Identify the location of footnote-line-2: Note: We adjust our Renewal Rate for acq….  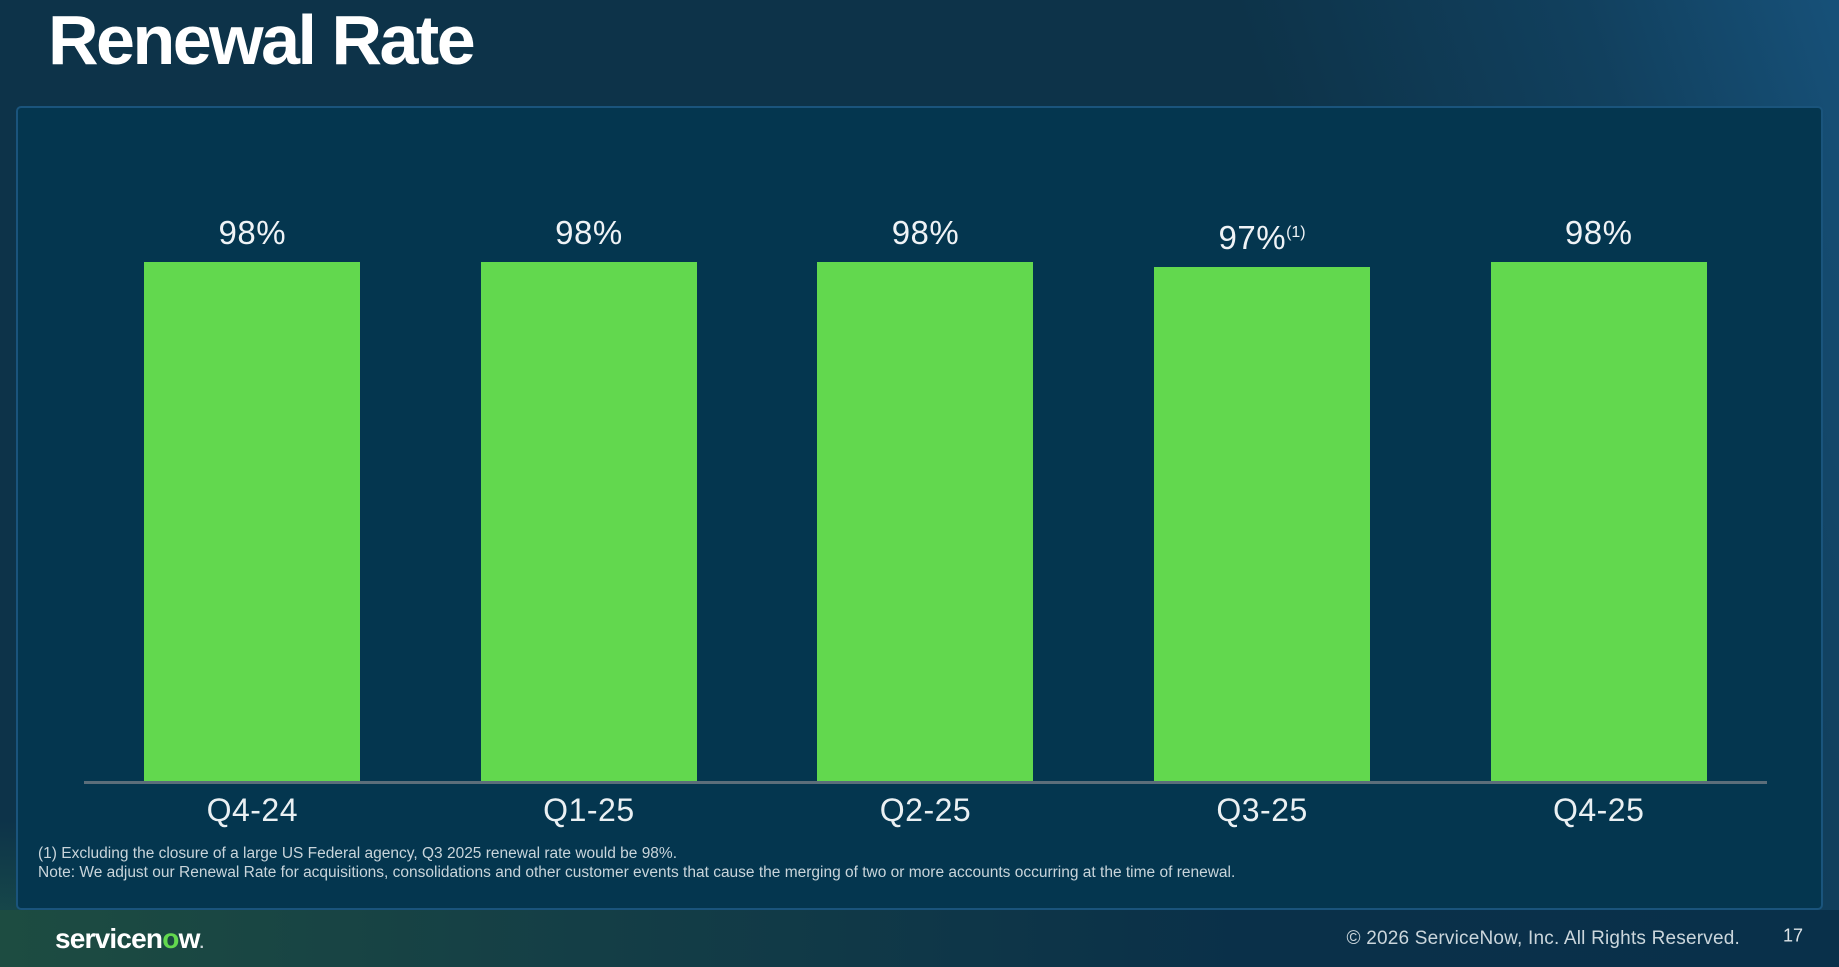
(637, 872).